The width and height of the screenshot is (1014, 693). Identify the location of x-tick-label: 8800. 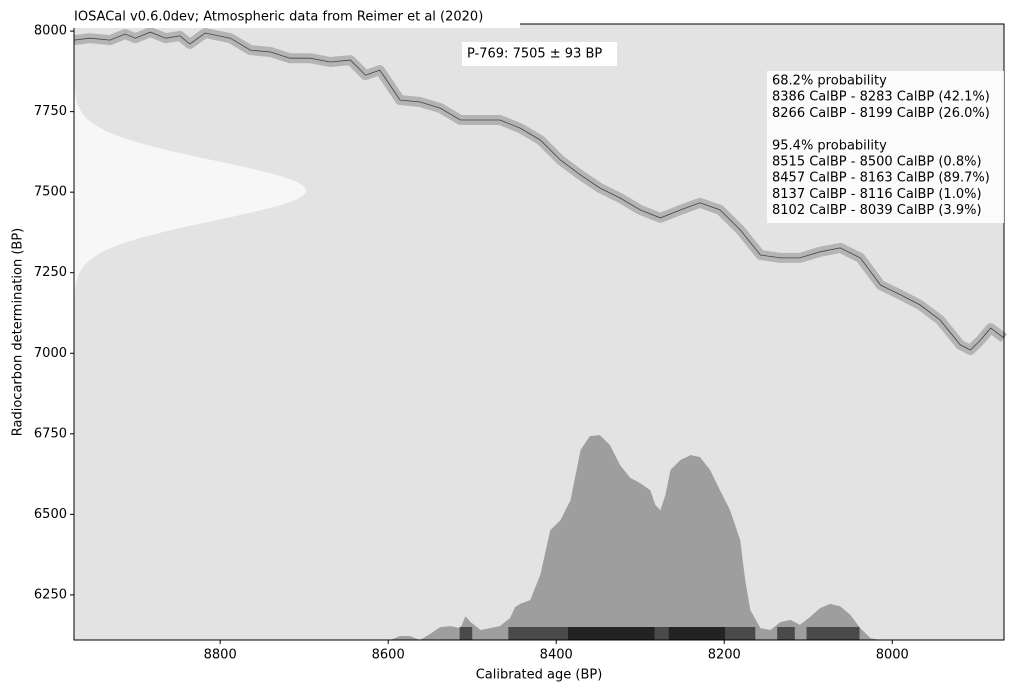
(220, 655).